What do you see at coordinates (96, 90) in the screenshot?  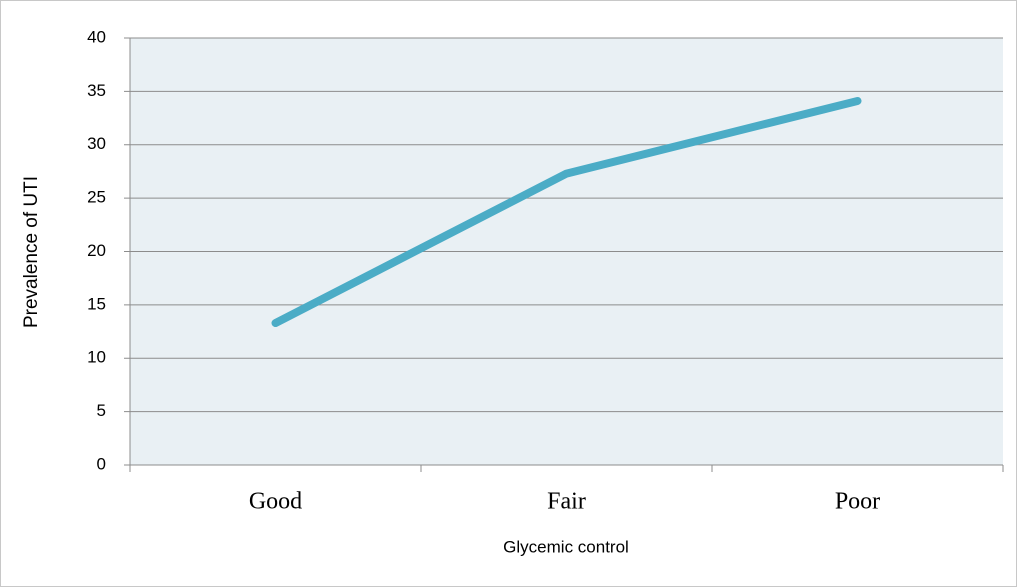 I see `y-tick-label: 35` at bounding box center [96, 90].